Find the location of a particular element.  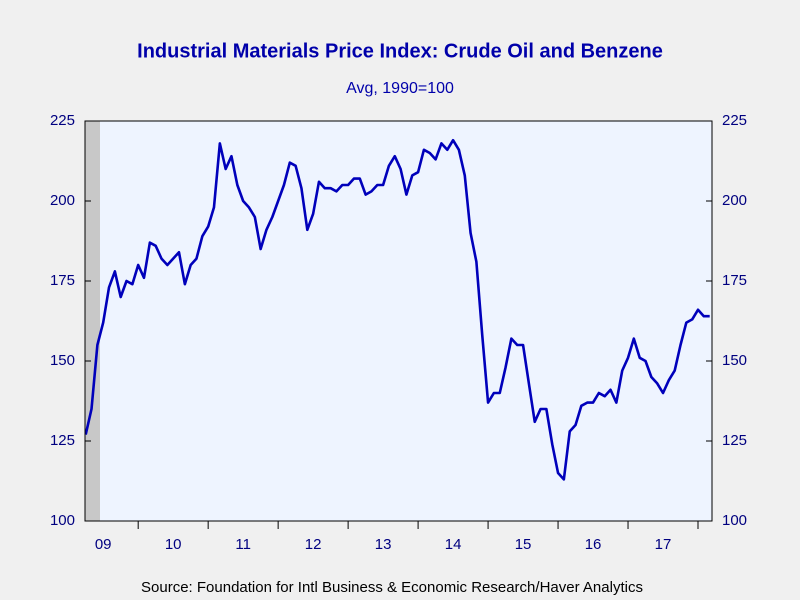

y2-tick-label: 200 is located at coordinates (734, 200).